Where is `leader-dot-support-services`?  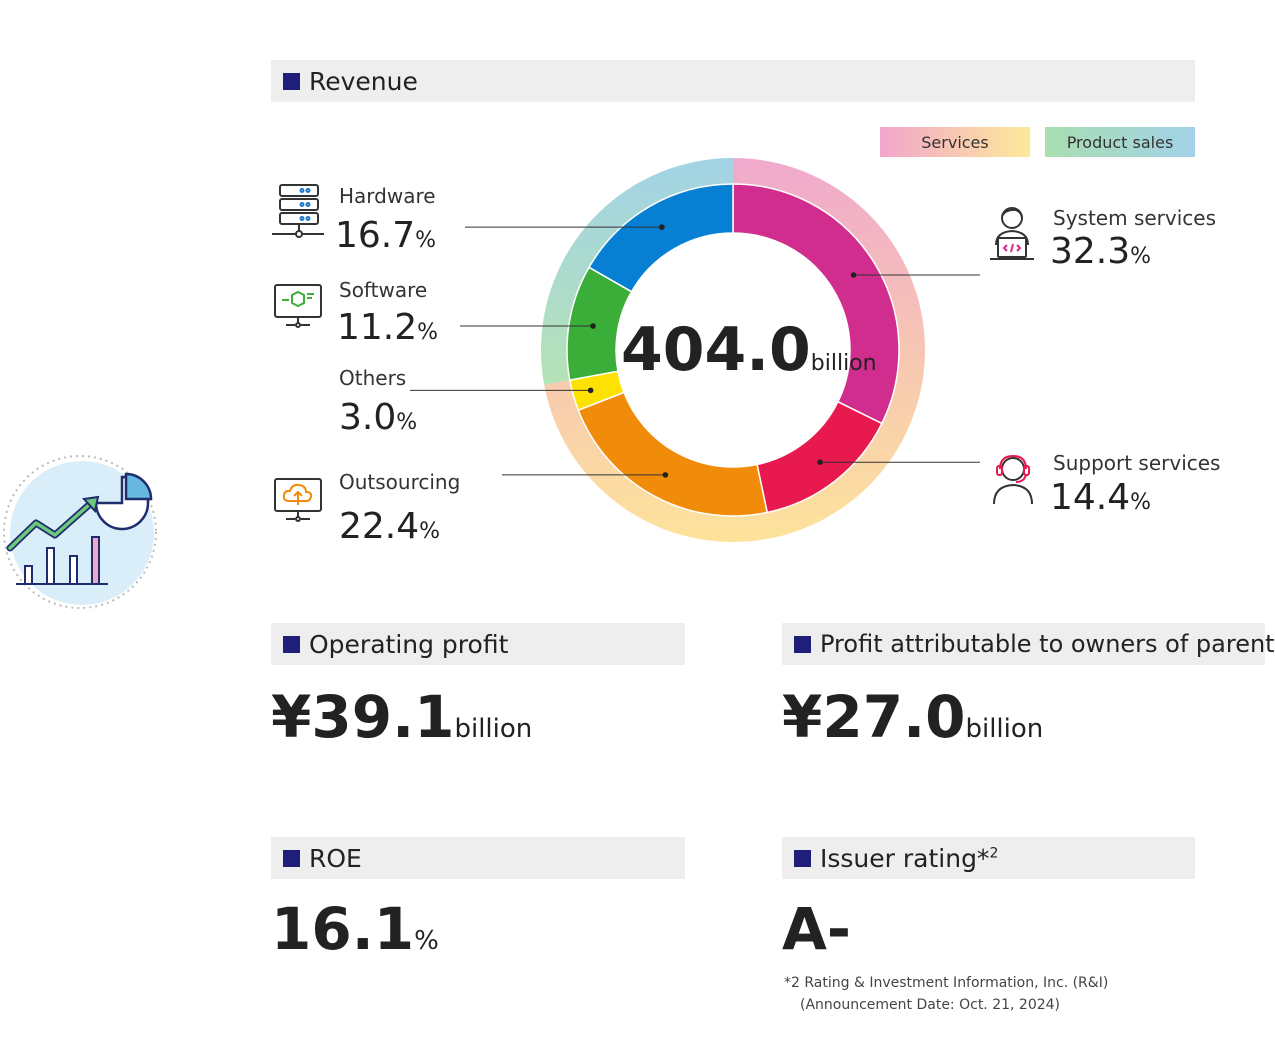
leader-dot-support-services is located at coordinates (820, 462).